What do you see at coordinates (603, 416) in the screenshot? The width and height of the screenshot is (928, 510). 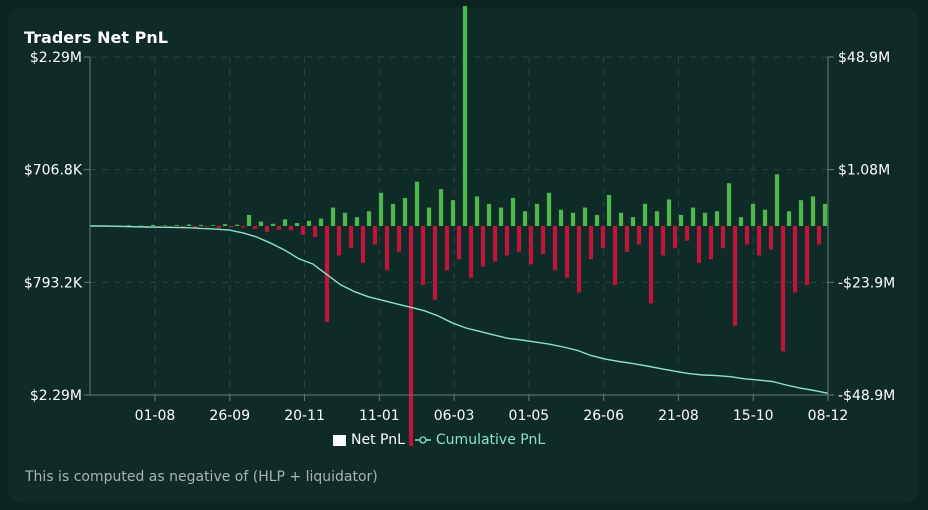 I see `x-axis-tick-label: 26-06` at bounding box center [603, 416].